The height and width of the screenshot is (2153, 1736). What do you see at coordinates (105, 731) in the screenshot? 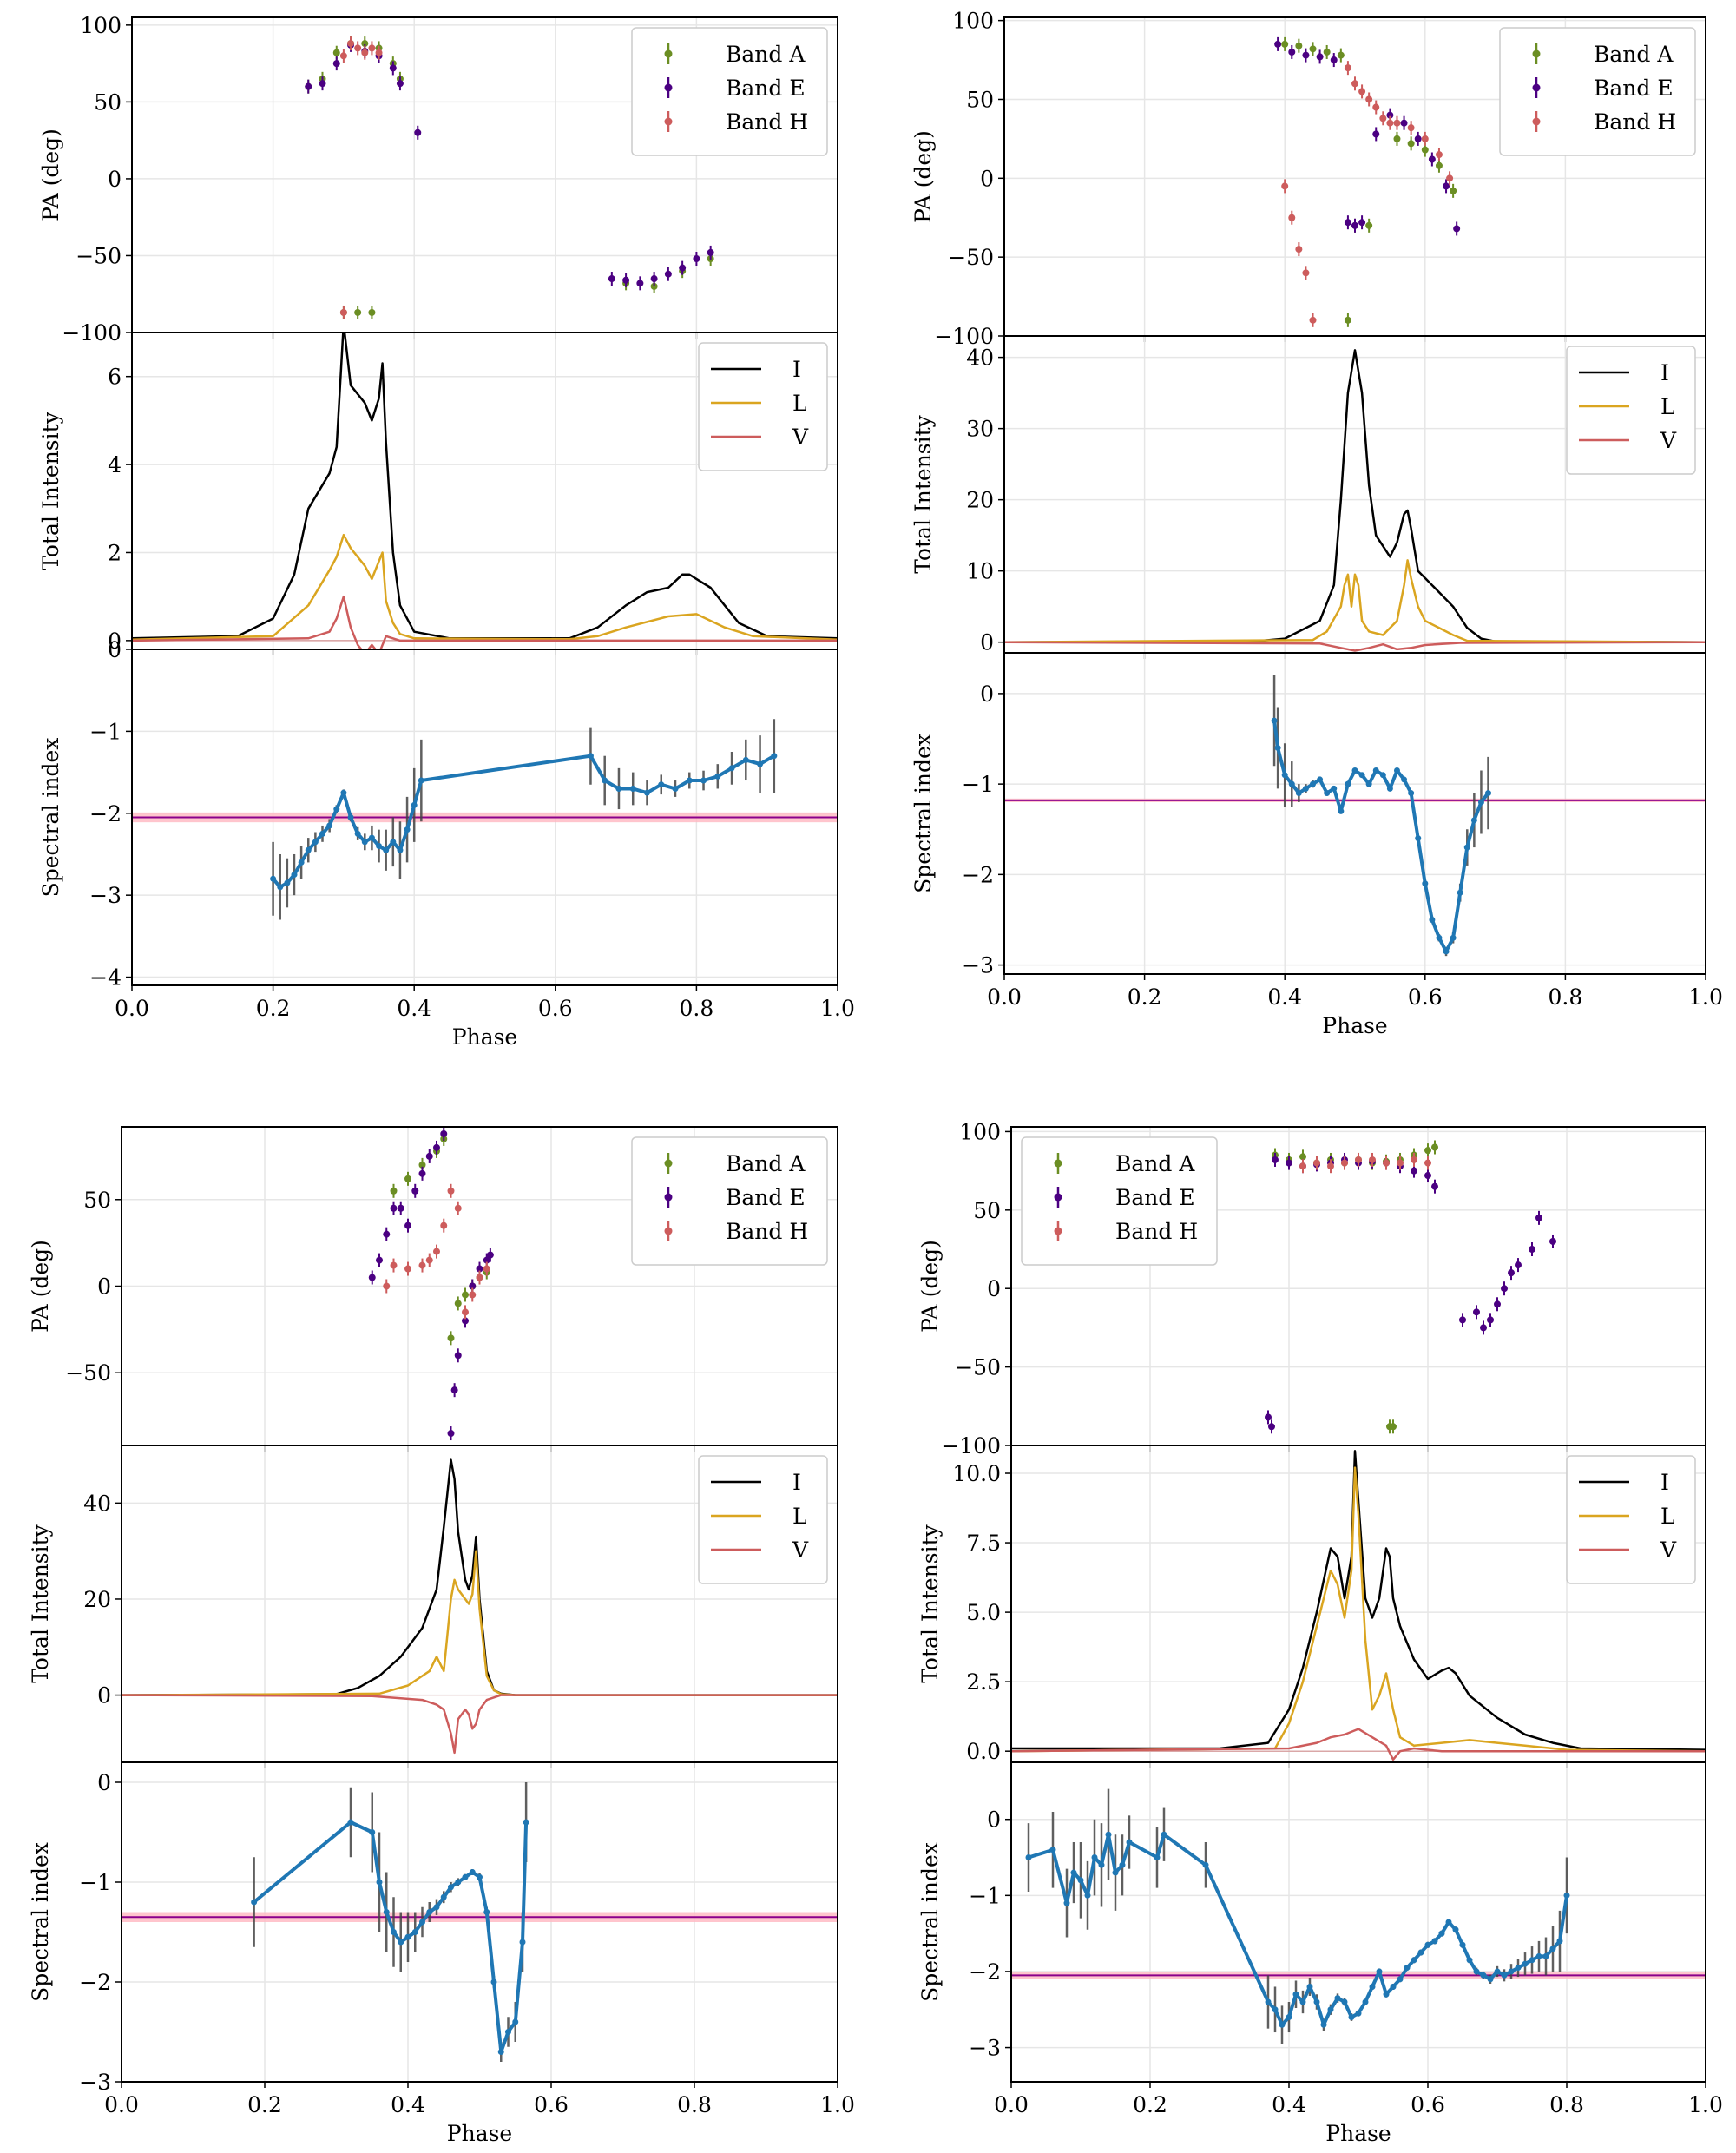
I see `y-tick-label: −1` at bounding box center [105, 731].